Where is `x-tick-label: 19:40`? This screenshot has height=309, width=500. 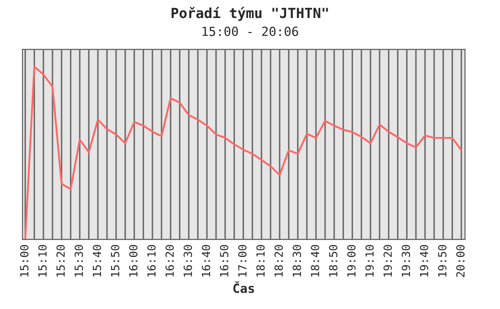 x-tick-label: 19:40 is located at coordinates (424, 260).